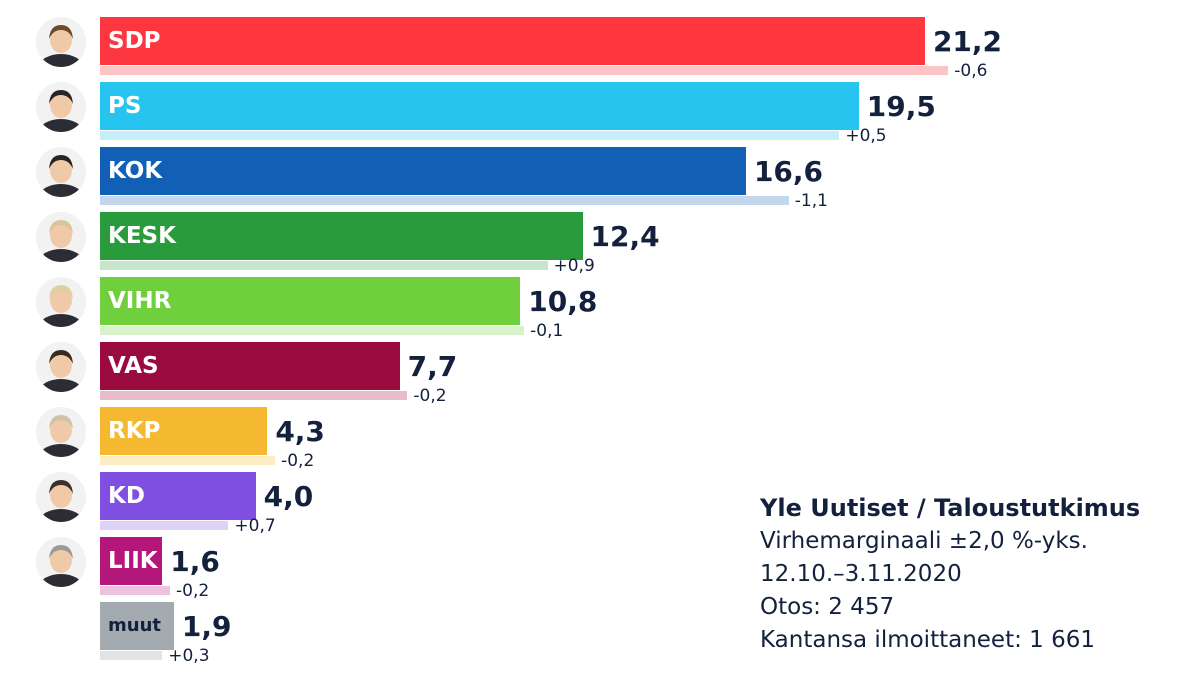 Image resolution: width=1199 pixels, height=674 pixels. What do you see at coordinates (195, 561) in the screenshot?
I see `bar-value-label: 1,6` at bounding box center [195, 561].